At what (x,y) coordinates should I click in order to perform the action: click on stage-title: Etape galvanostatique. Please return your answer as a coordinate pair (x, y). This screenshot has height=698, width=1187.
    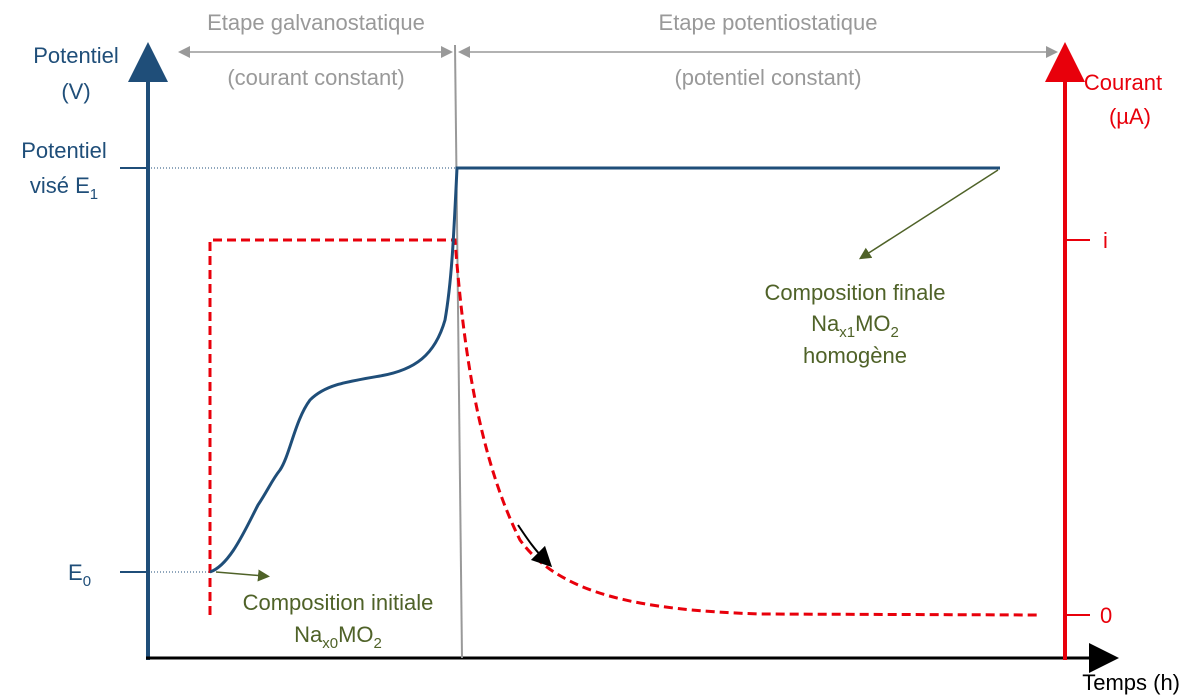
    Looking at the image, I should click on (316, 22).